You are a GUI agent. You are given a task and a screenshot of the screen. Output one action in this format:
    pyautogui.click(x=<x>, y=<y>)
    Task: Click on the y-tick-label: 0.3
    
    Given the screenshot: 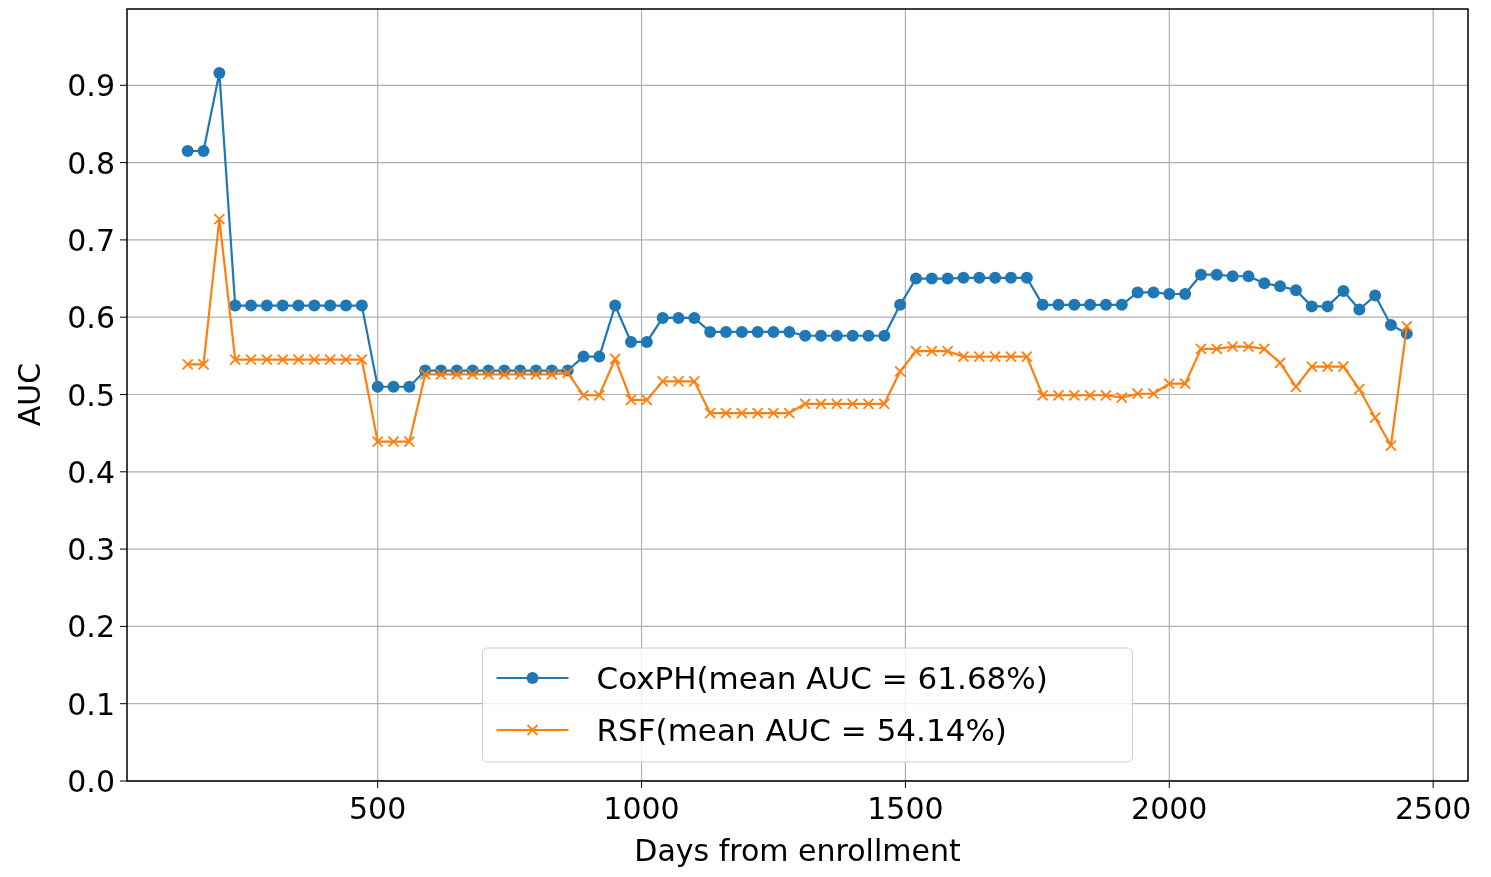 What is the action you would take?
    pyautogui.click(x=91, y=550)
    